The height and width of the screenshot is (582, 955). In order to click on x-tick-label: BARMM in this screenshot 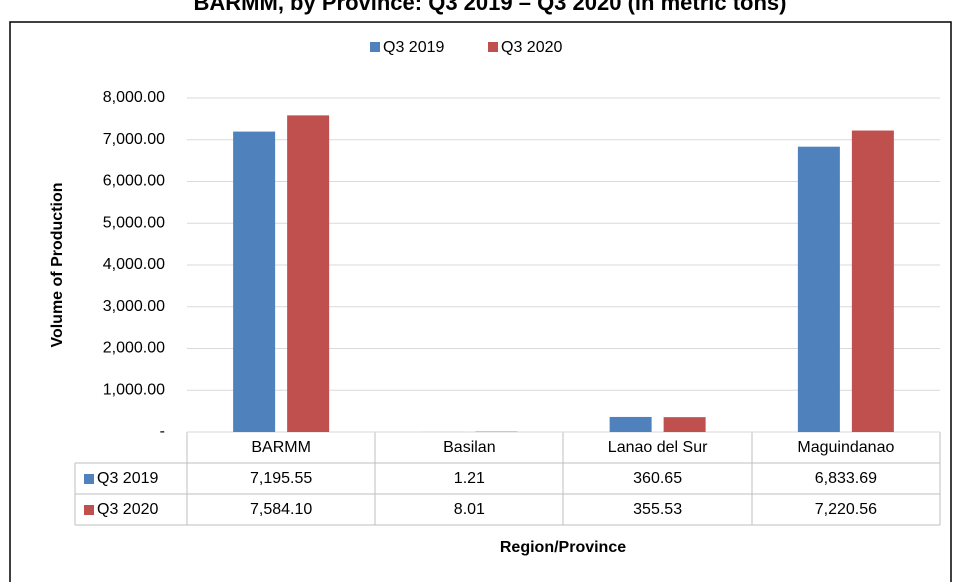, I will do `click(281, 447)`.